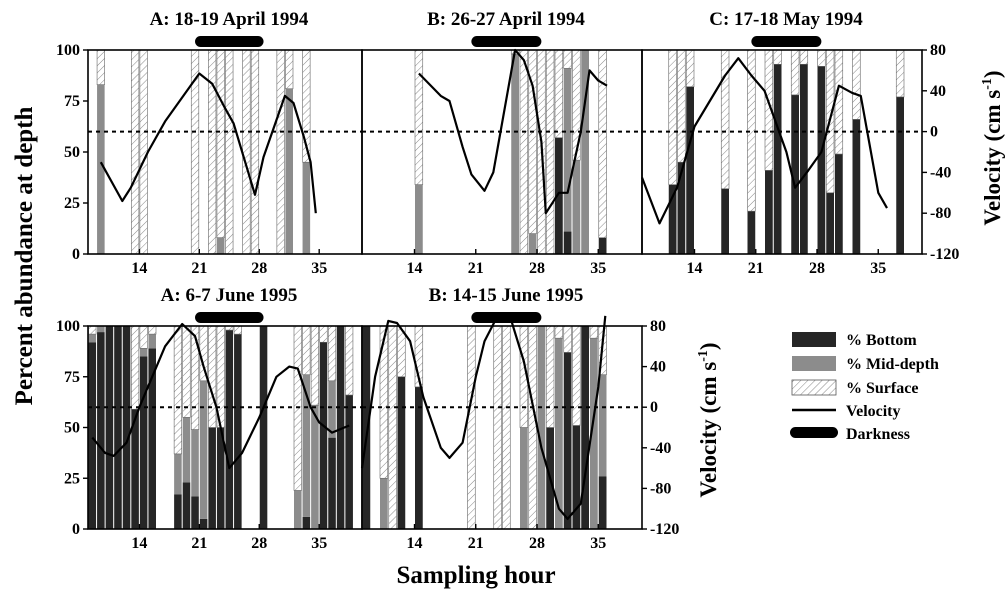 This screenshot has height=596, width=1005. Describe the element at coordinates (814, 432) in the screenshot. I see `legend-swatch-darkness` at that location.